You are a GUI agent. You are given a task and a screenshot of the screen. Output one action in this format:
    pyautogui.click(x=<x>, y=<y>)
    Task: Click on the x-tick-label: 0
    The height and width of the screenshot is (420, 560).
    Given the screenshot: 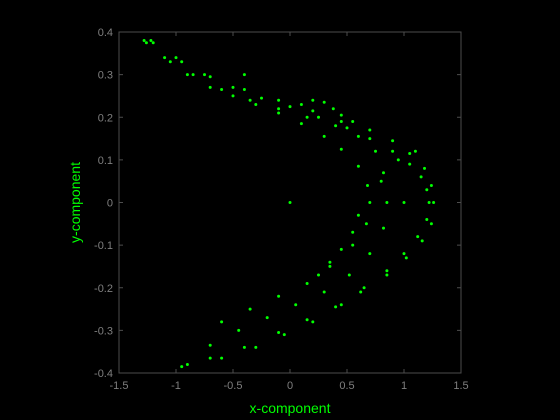 What is the action you would take?
    pyautogui.click(x=290, y=386)
    